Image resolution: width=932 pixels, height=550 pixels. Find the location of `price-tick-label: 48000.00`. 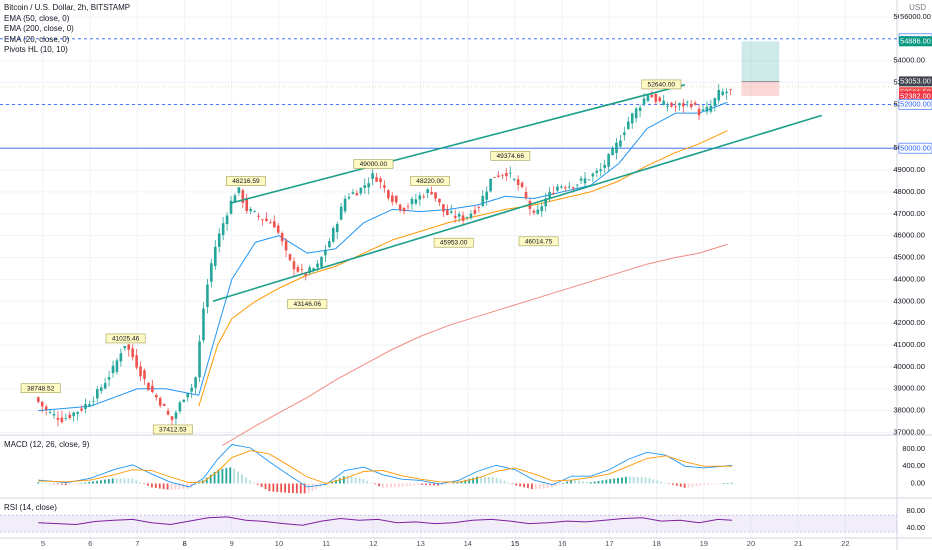

price-tick-label: 48000.00 is located at coordinates (909, 191).